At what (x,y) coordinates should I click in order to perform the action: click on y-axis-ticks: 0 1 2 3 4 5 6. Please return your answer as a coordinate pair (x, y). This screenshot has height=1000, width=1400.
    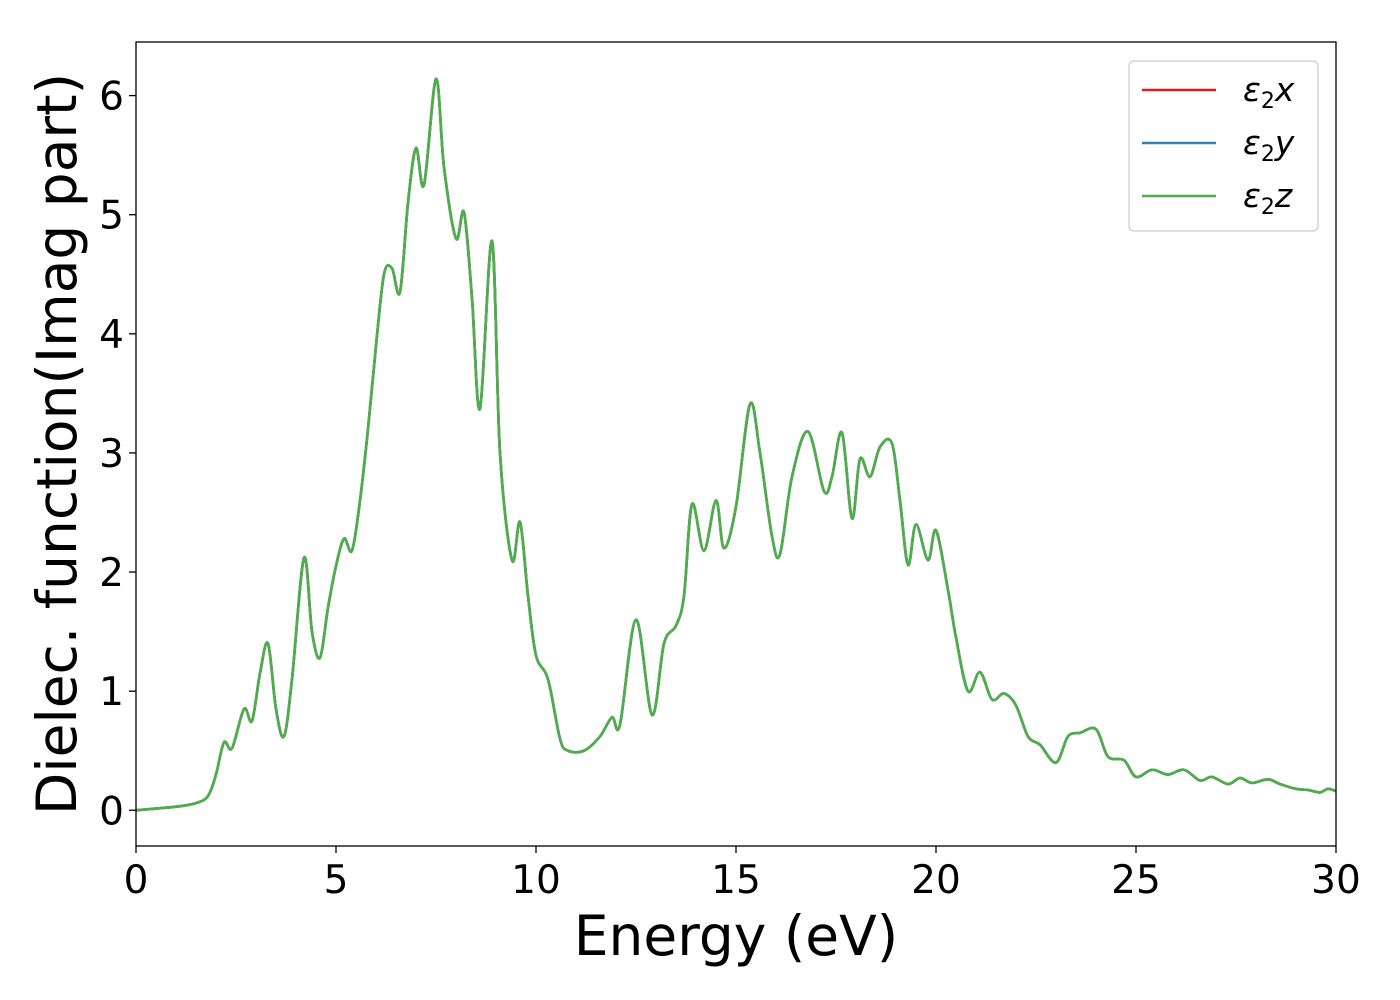
    Looking at the image, I should click on (117, 454).